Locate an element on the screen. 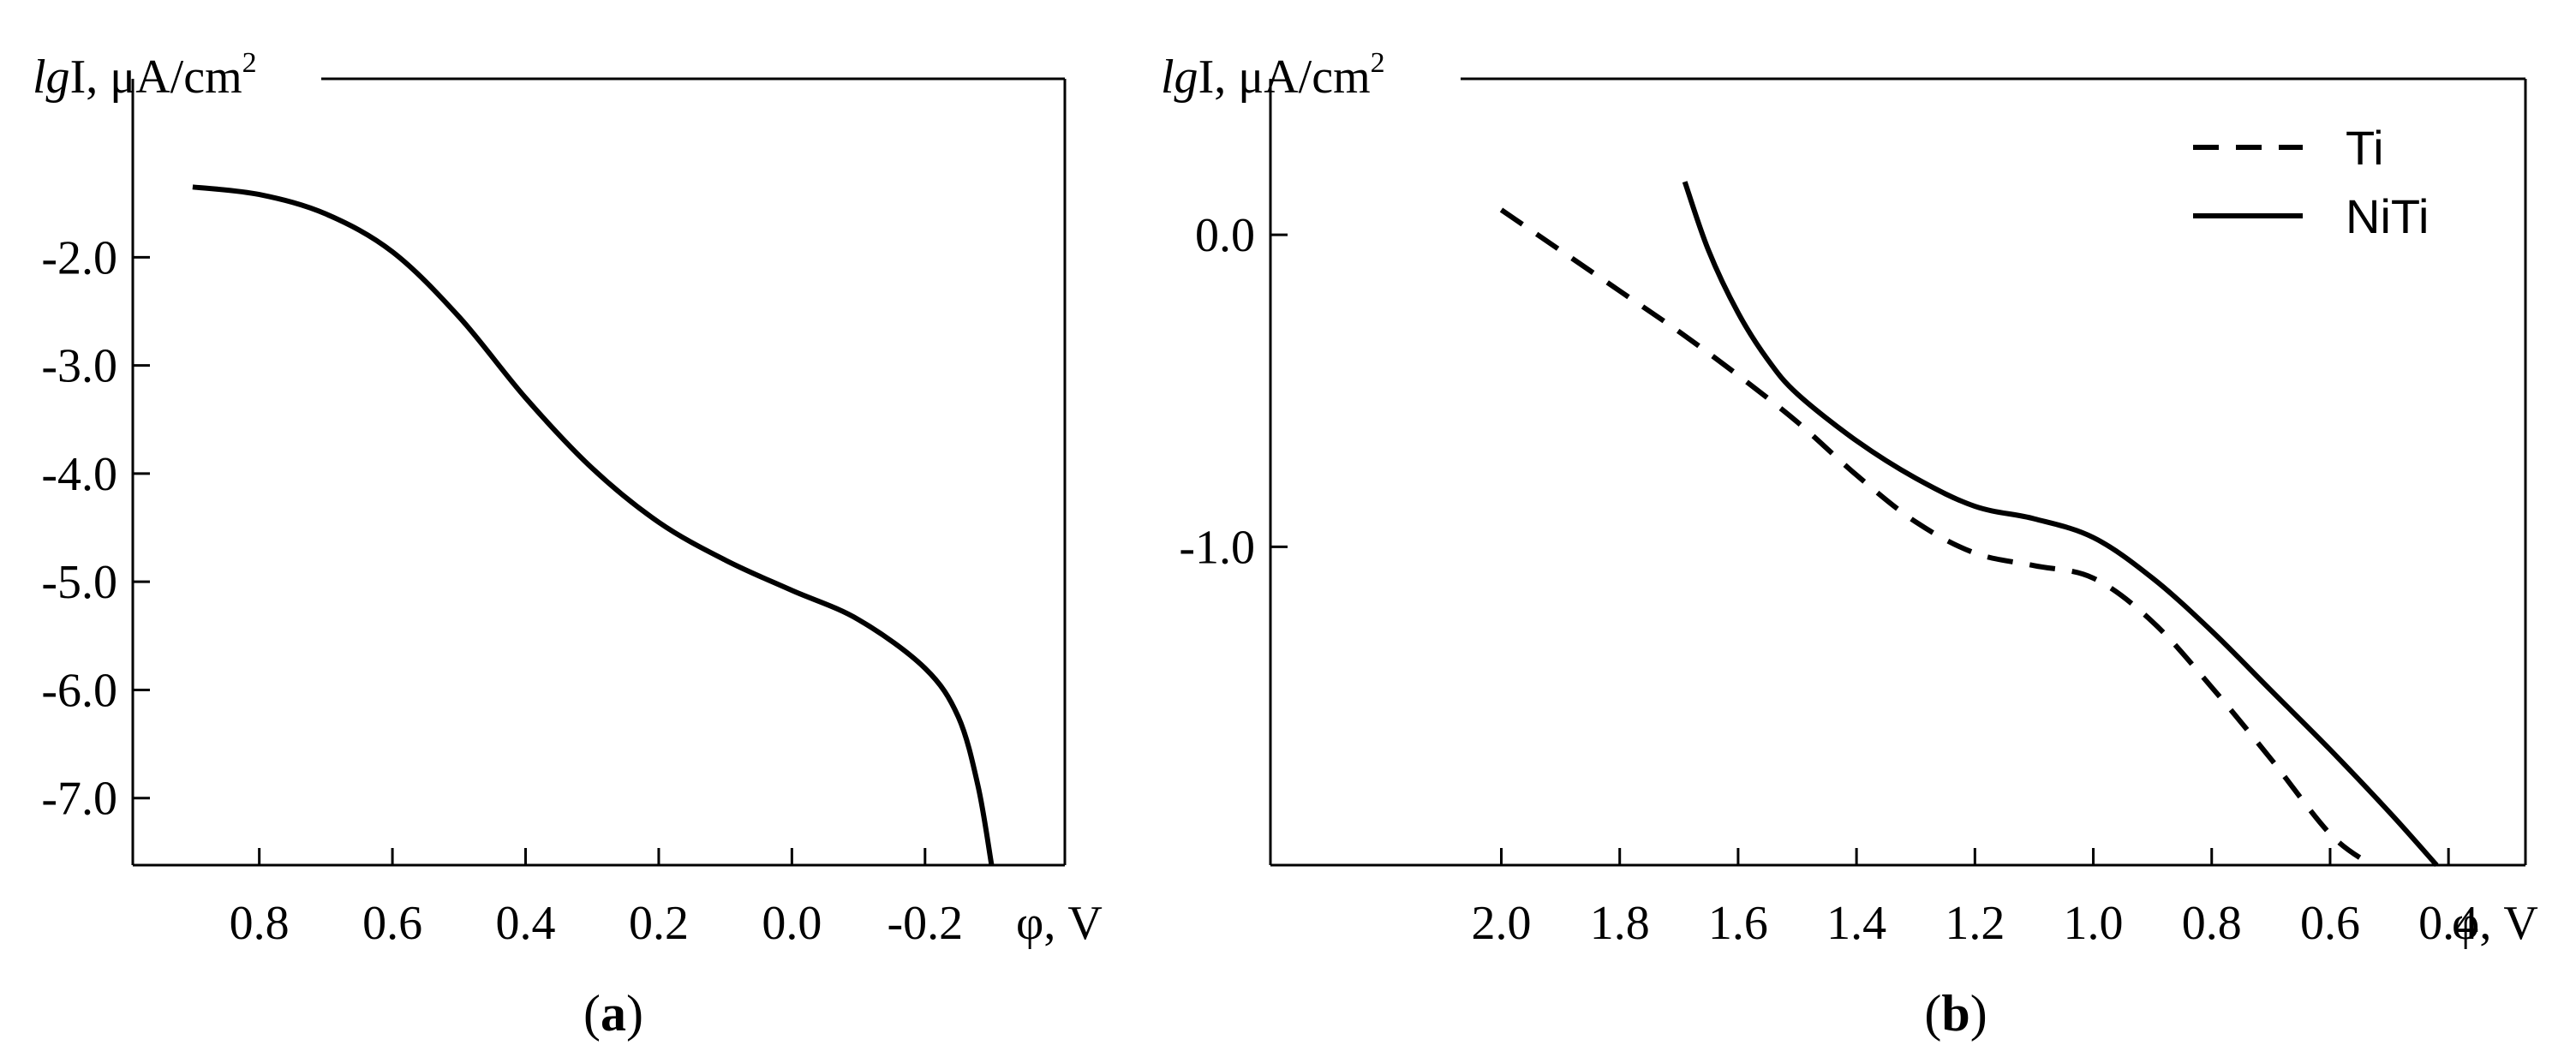  x-tick-label-b: 1.8 is located at coordinates (1620, 924).